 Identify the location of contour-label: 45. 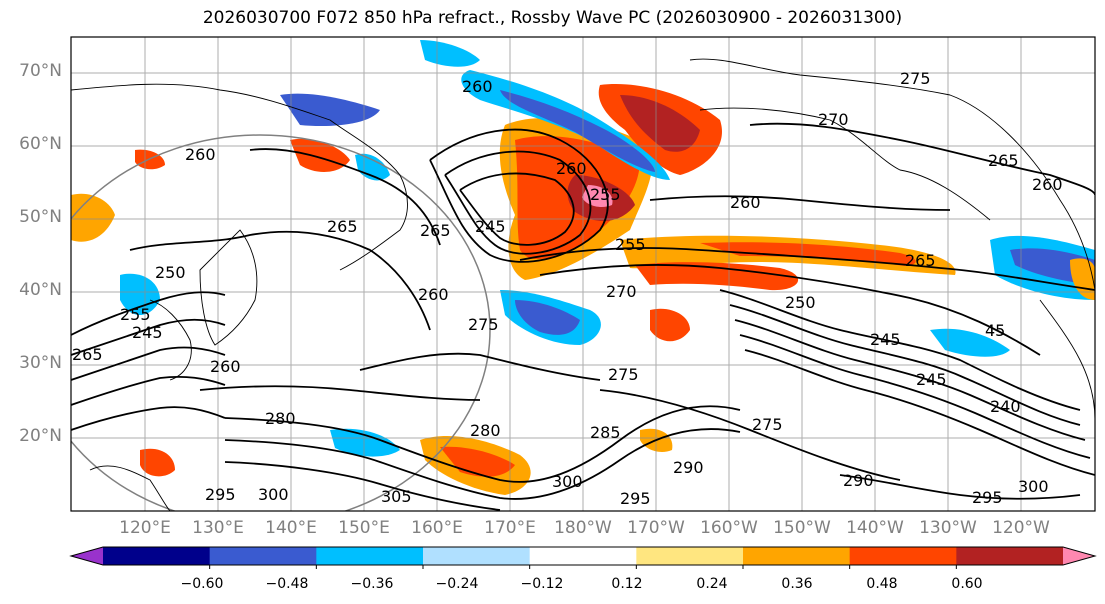
(995, 330).